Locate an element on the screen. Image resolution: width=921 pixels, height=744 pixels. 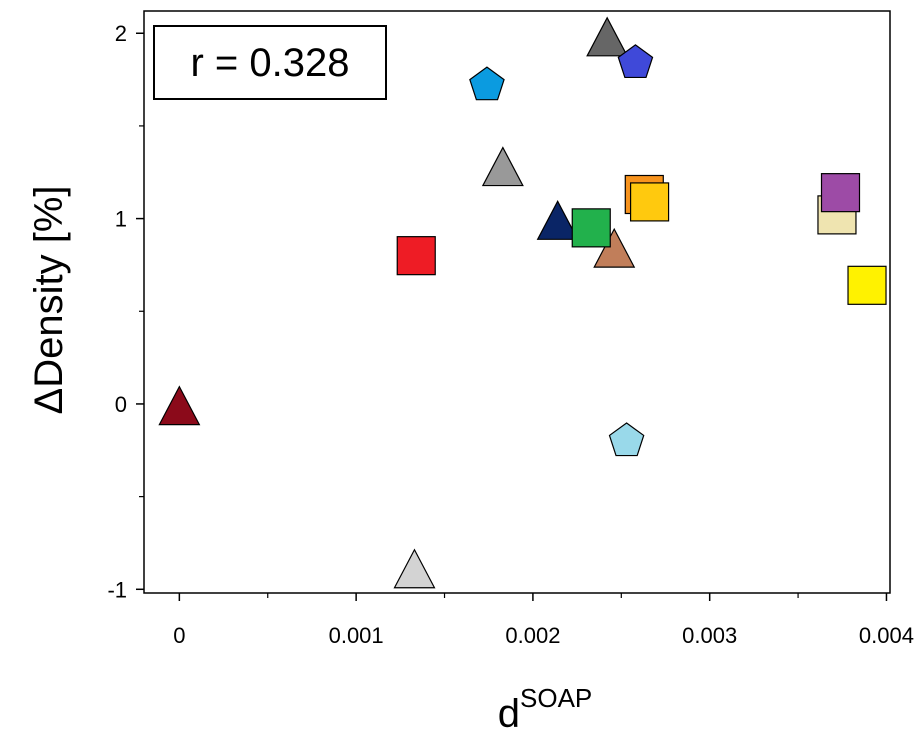
y-tick-label: 1 is located at coordinates (121, 219).